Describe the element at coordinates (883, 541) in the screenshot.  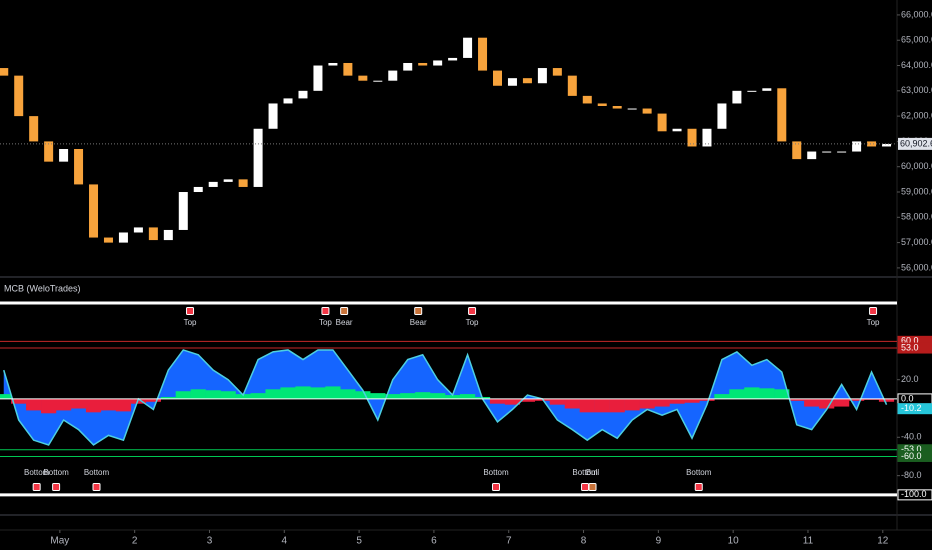
I see `x-tick-label: 12` at that location.